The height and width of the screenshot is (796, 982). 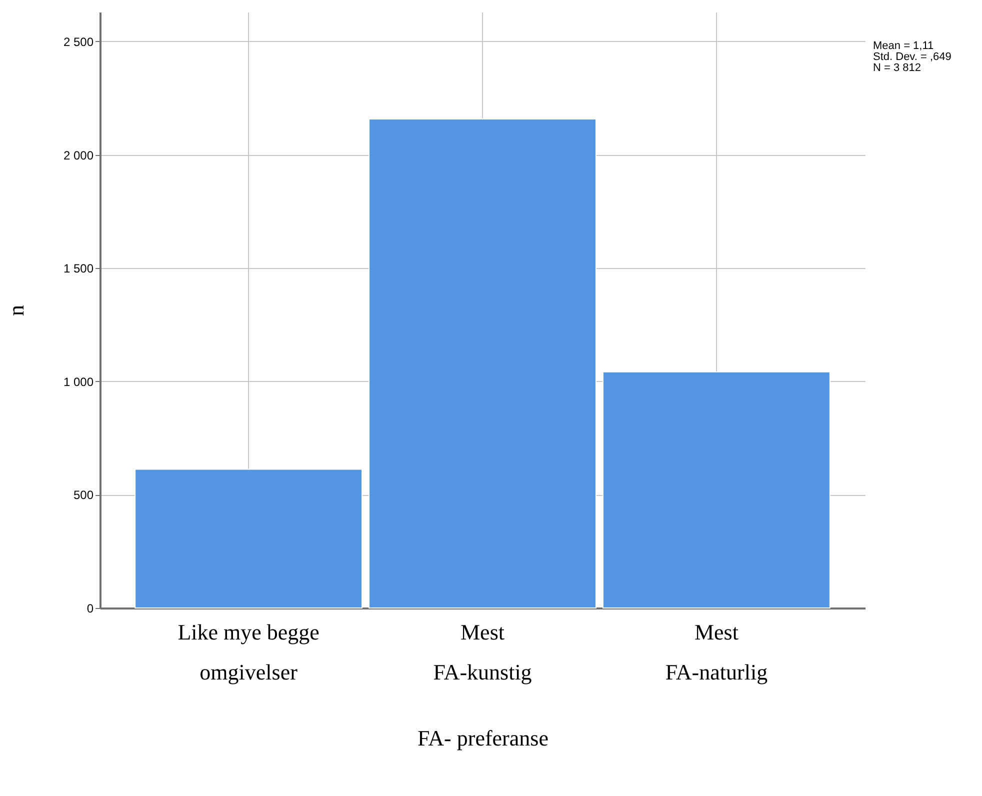 What do you see at coordinates (78, 269) in the screenshot?
I see `y-tick-label: 1 500` at bounding box center [78, 269].